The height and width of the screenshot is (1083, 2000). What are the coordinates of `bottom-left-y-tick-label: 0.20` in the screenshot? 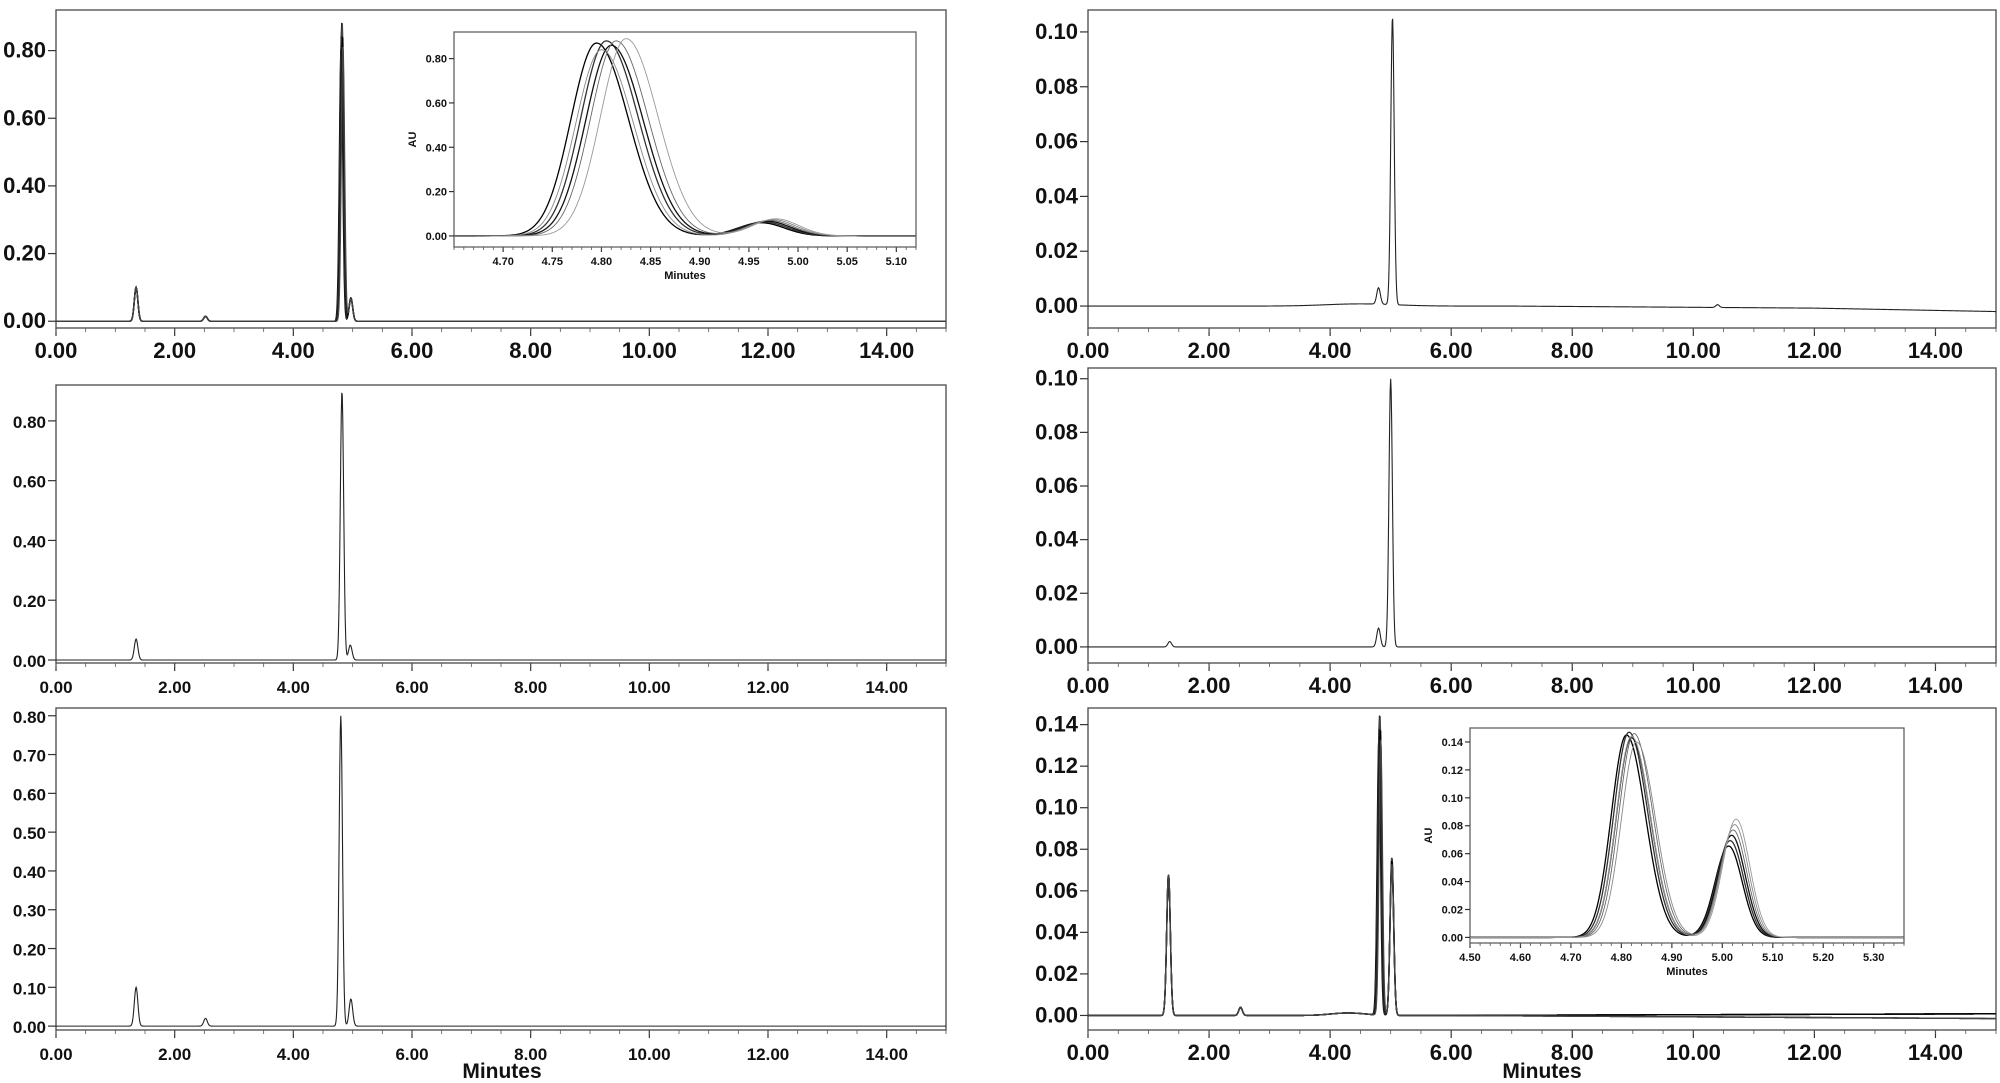 It's located at (29, 950).